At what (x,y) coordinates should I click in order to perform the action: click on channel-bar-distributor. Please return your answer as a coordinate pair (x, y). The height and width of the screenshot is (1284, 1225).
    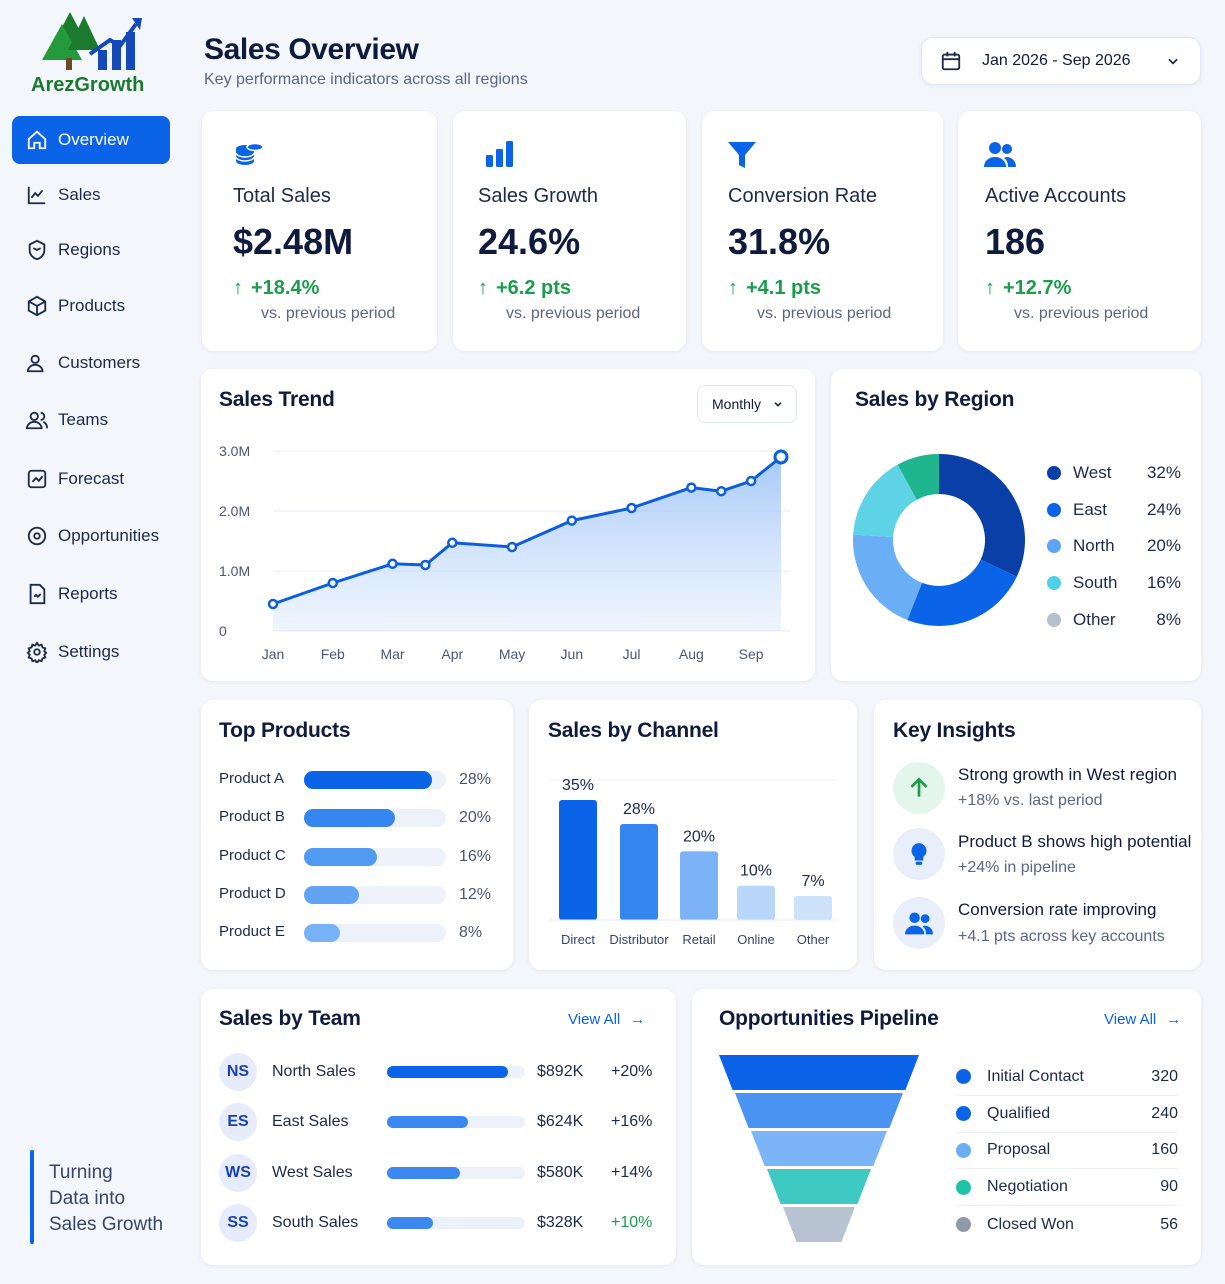
    Looking at the image, I should click on (639, 872).